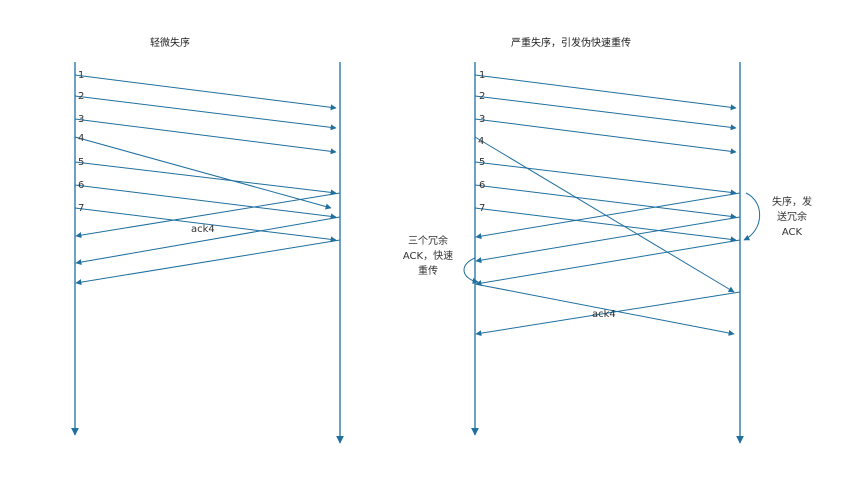  I want to click on left-label-6: 6, so click(81, 185).